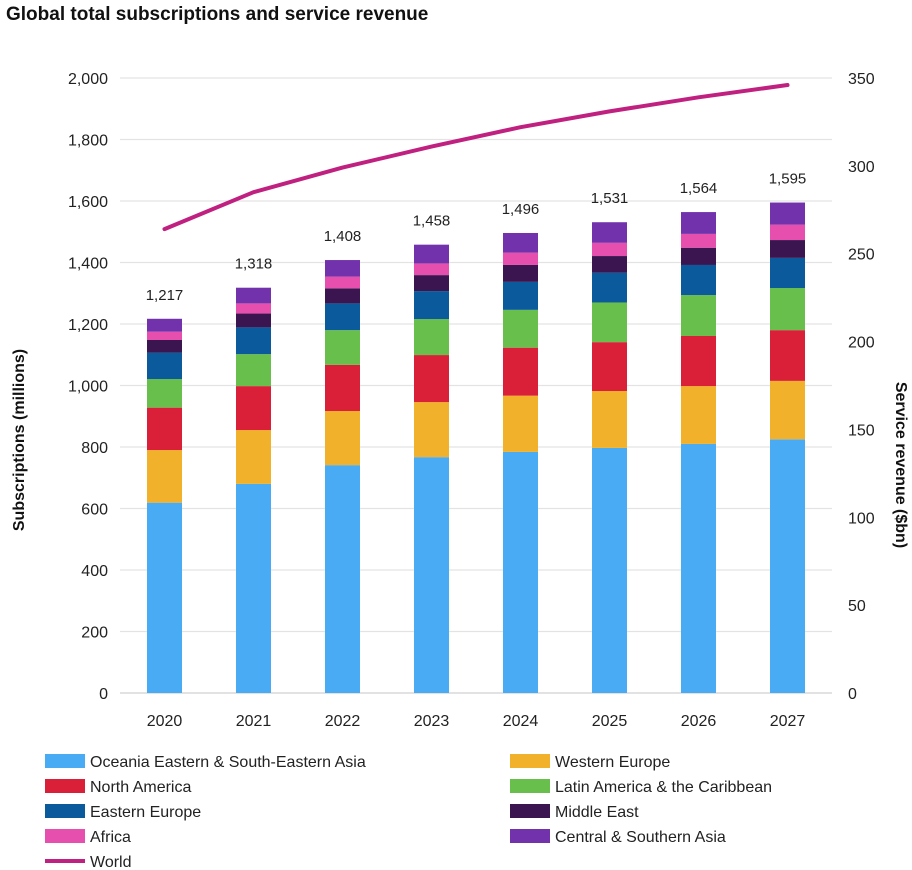  Describe the element at coordinates (698, 223) in the screenshot. I see `bar-segment-central-southern-asia-2026` at that location.